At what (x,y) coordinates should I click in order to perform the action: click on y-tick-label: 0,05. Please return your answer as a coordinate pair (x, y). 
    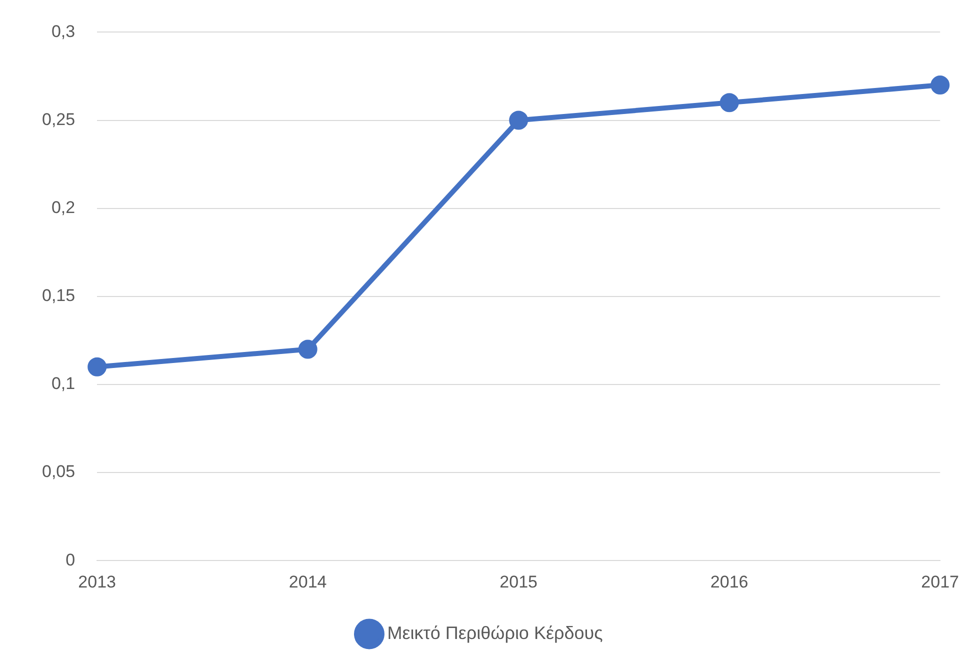
    Looking at the image, I should click on (59, 472).